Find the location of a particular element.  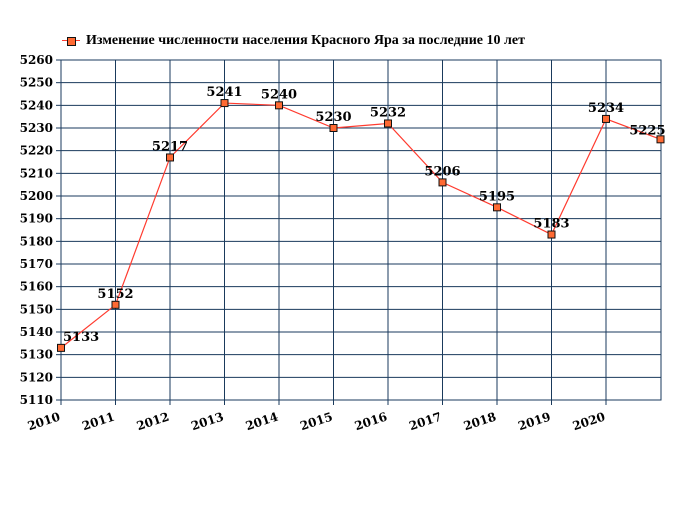

y-tick-label: 5170 is located at coordinates (36, 264).